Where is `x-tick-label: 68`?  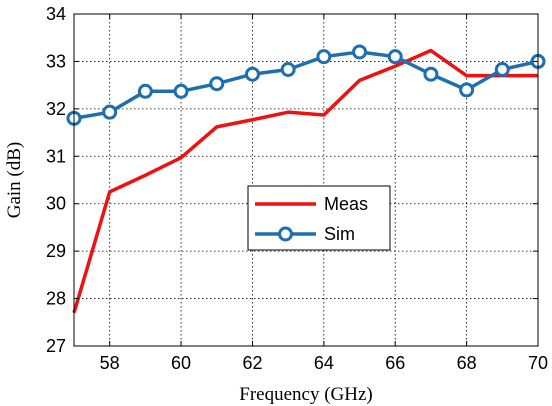
x-tick-label: 68 is located at coordinates (467, 363).